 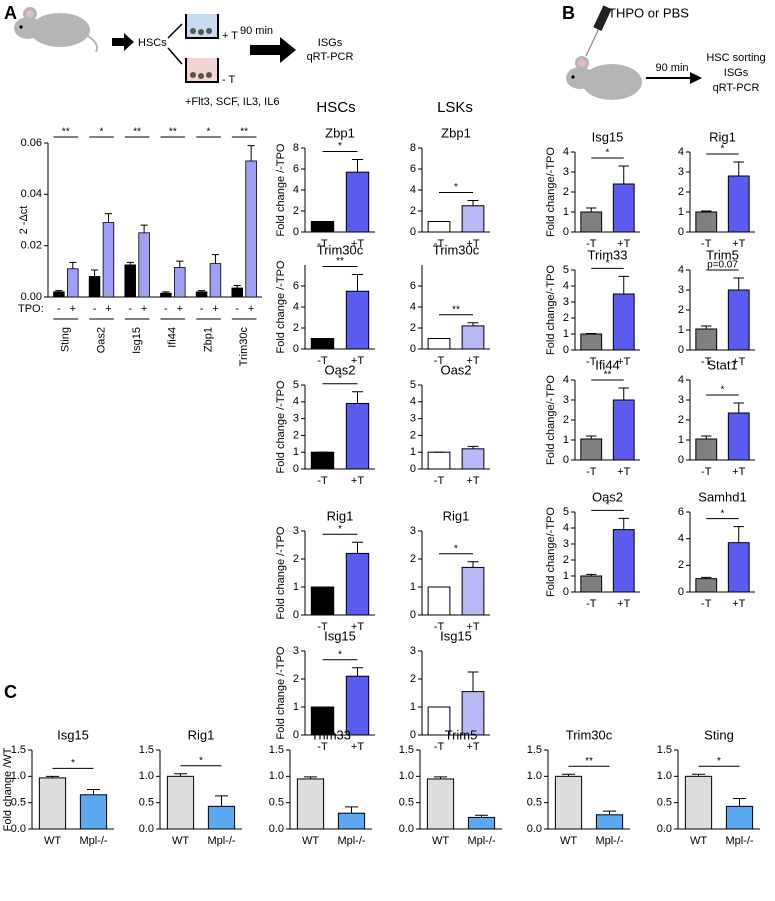 What do you see at coordinates (456, 132) in the screenshot?
I see `chart-title: Zbp1` at bounding box center [456, 132].